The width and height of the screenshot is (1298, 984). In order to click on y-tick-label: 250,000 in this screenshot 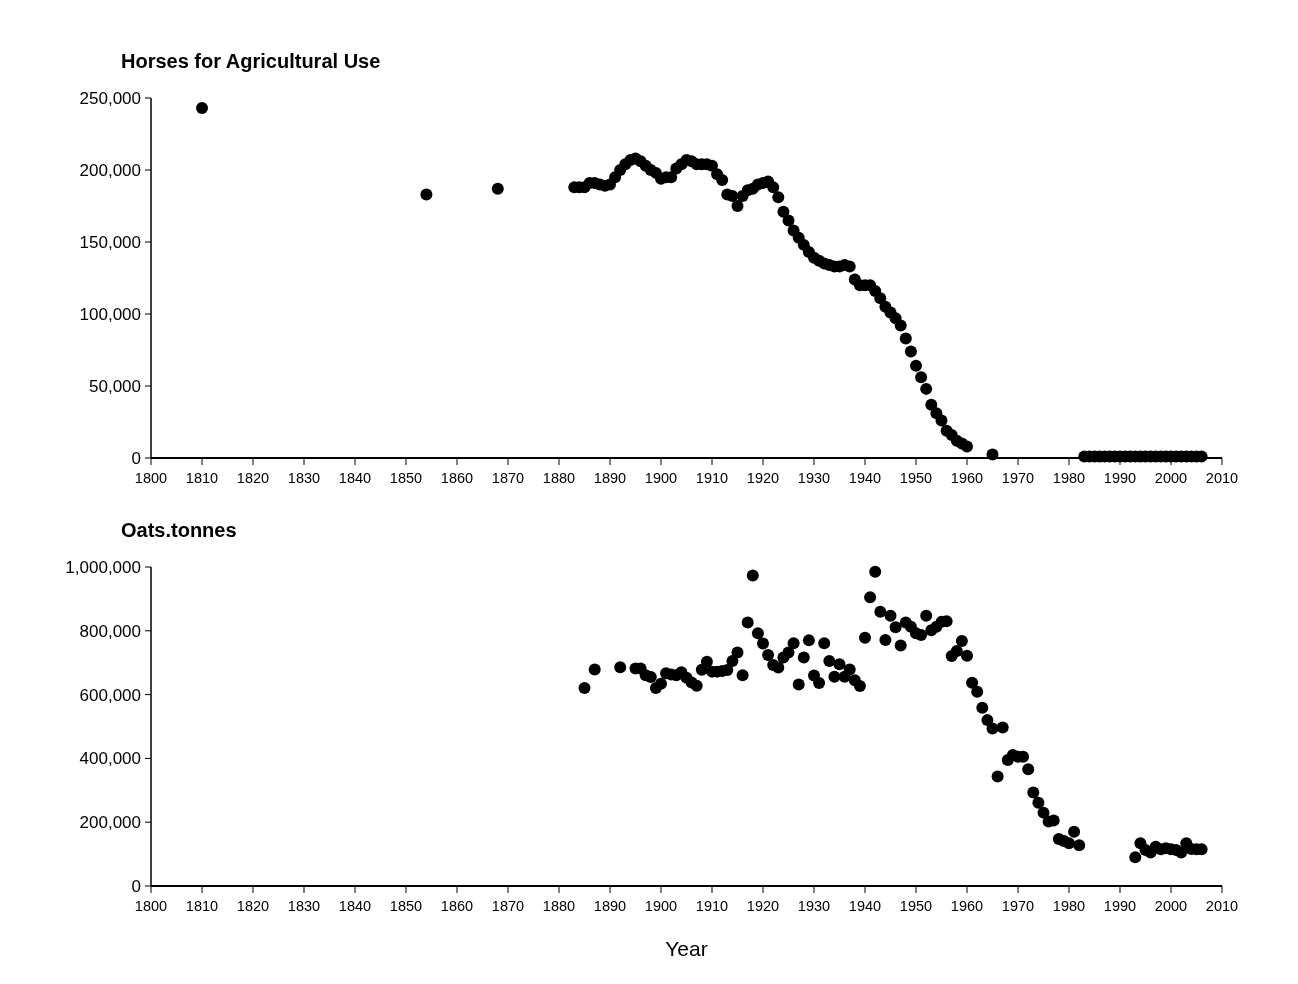, I will do `click(110, 98)`.